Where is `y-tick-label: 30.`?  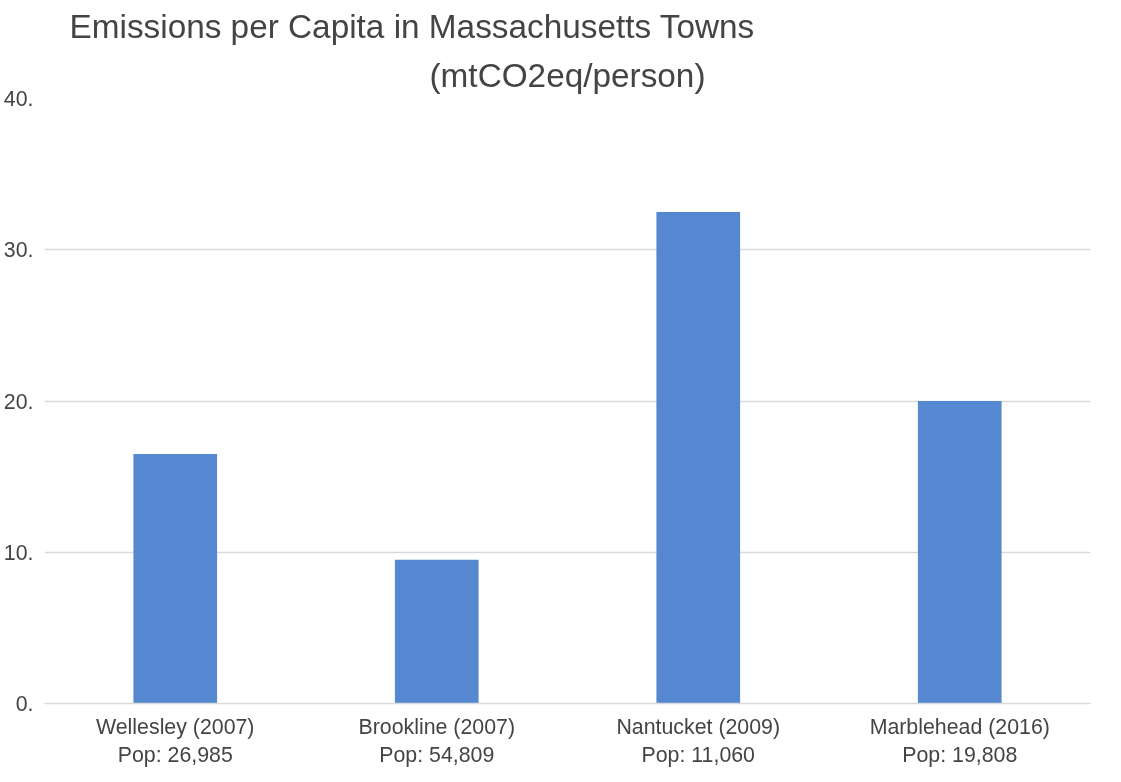 y-tick-label: 30. is located at coordinates (18, 250).